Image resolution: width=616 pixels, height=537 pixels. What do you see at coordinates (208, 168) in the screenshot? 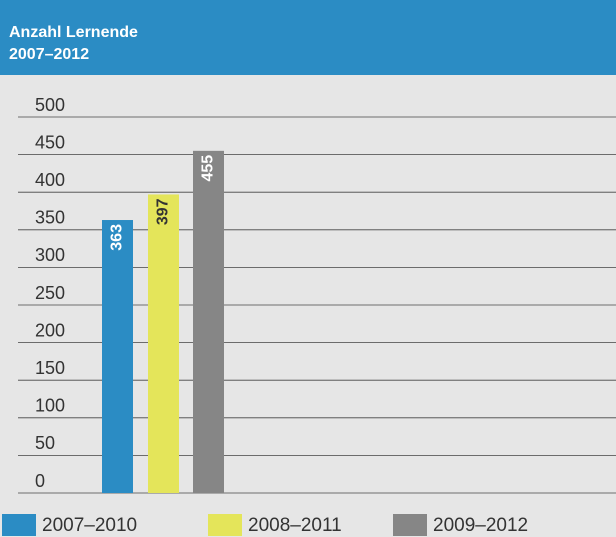
I see `data-label: 455` at bounding box center [208, 168].